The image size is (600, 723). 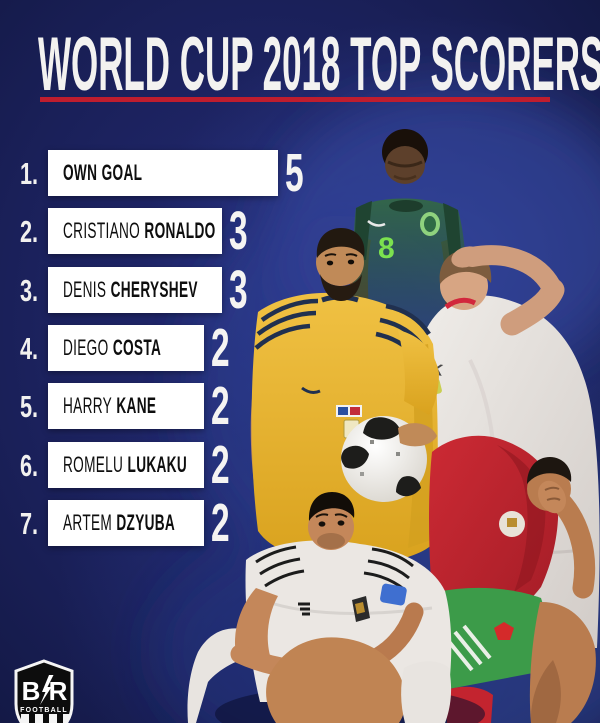 I want to click on br-football-logo: B R FOOTBALL, so click(x=44, y=691).